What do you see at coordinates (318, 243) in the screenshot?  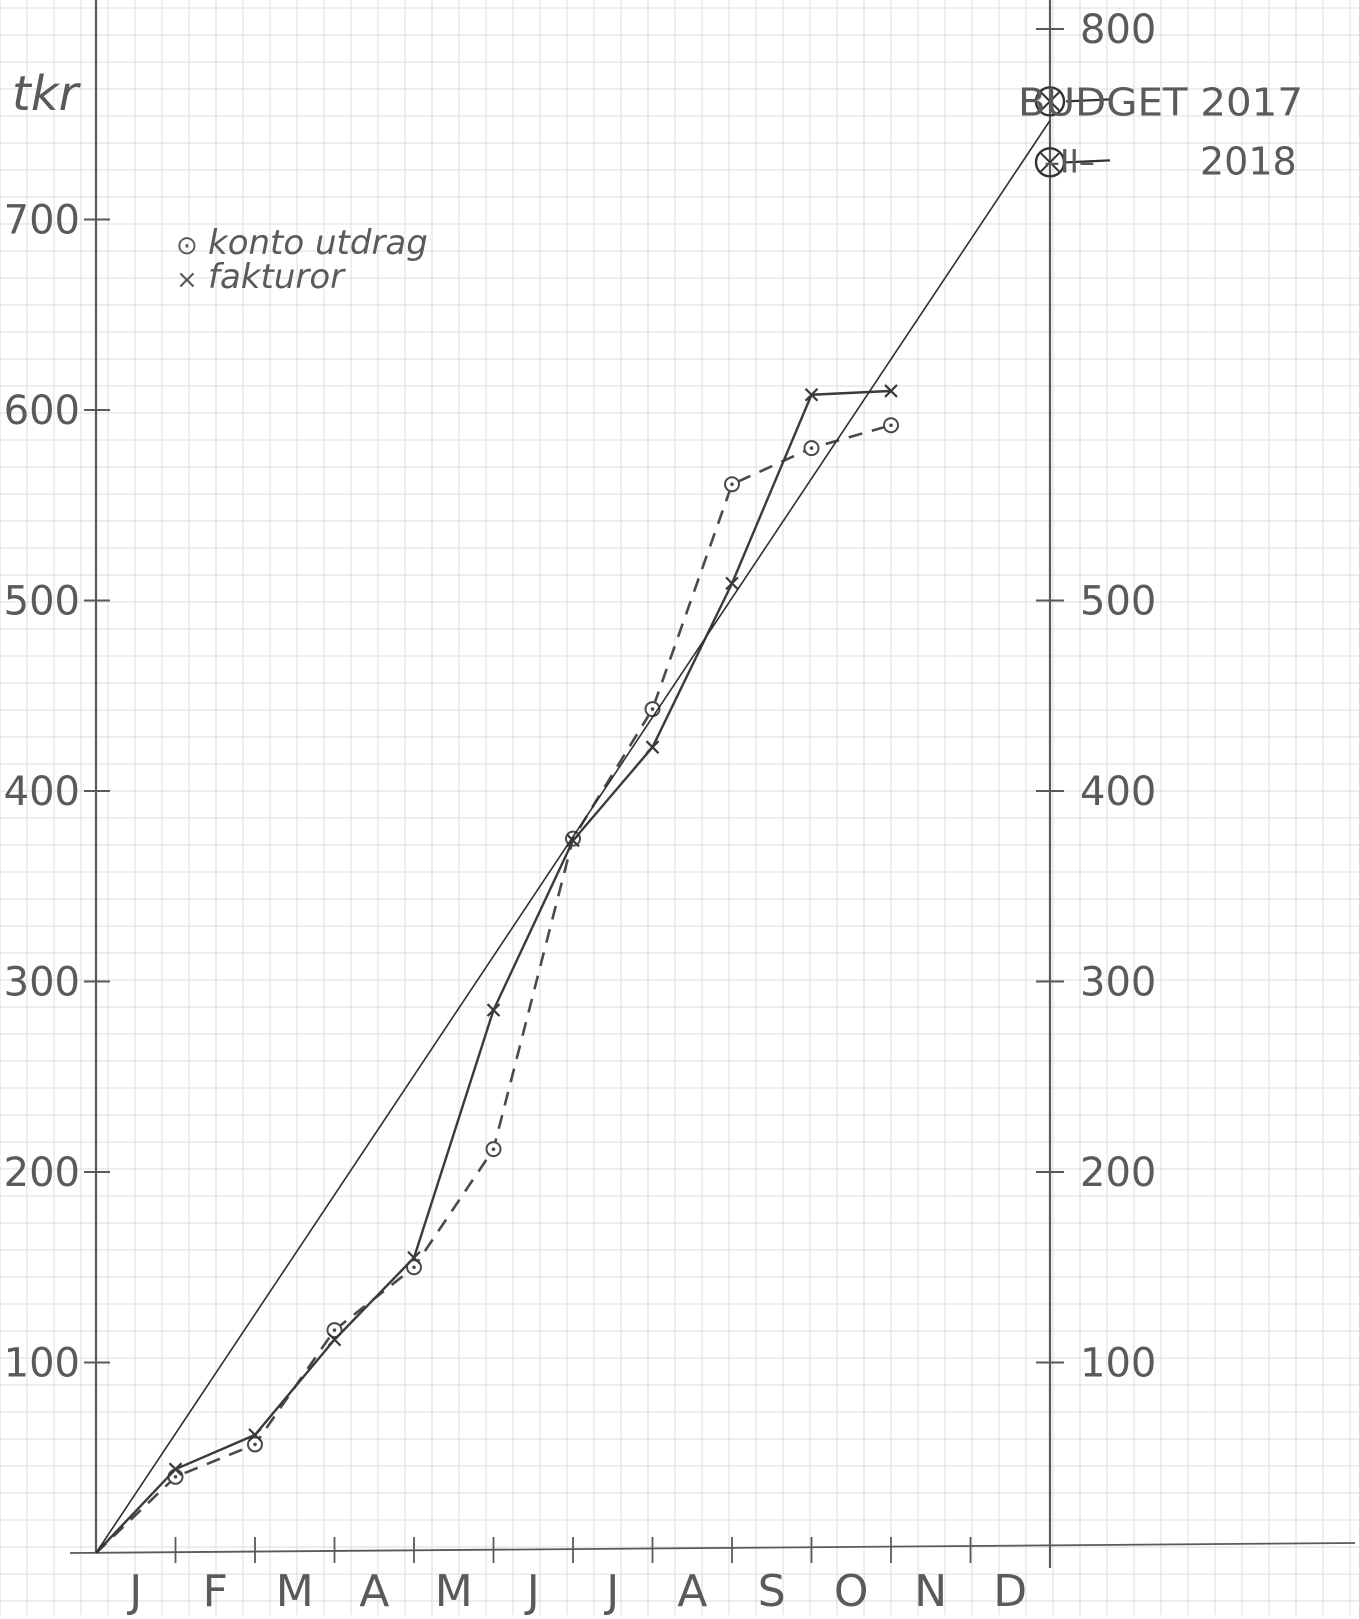 I see `legend-label: konto utdrag` at bounding box center [318, 243].